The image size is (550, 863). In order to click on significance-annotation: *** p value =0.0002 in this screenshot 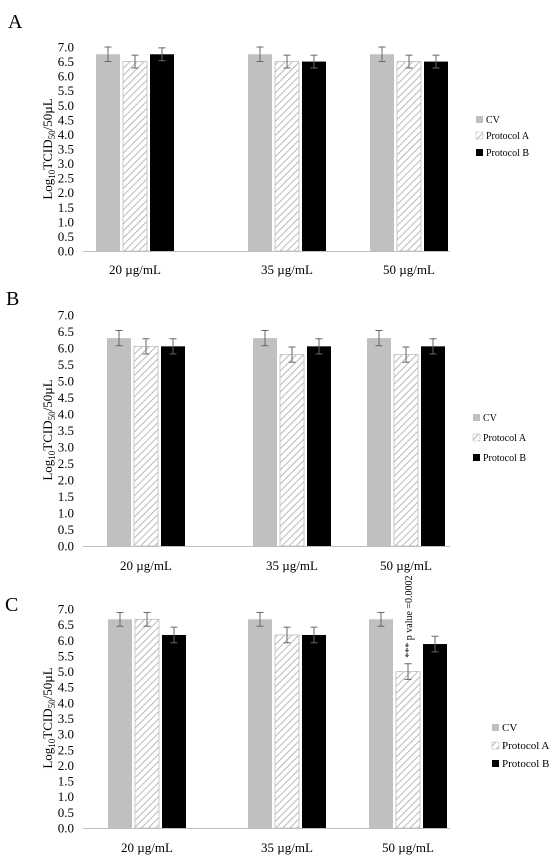, I will do `click(409, 616)`.